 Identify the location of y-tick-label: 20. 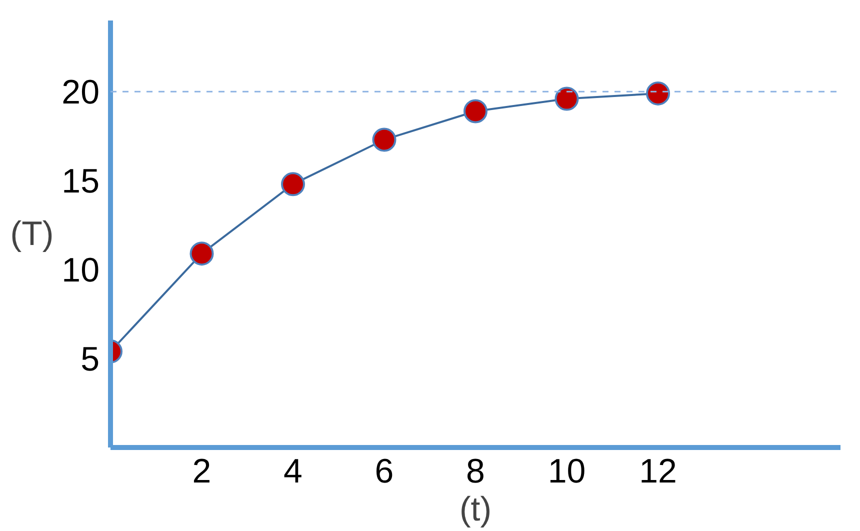
(81, 93).